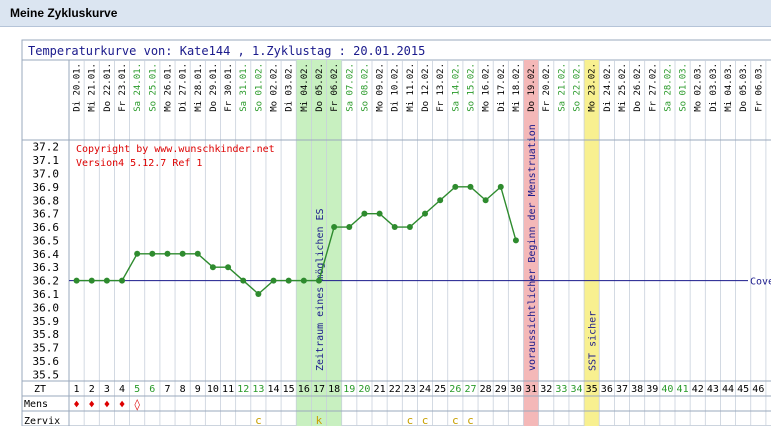  Describe the element at coordinates (502, 87) in the screenshot. I see `date-label: Di 17.02.` at that location.